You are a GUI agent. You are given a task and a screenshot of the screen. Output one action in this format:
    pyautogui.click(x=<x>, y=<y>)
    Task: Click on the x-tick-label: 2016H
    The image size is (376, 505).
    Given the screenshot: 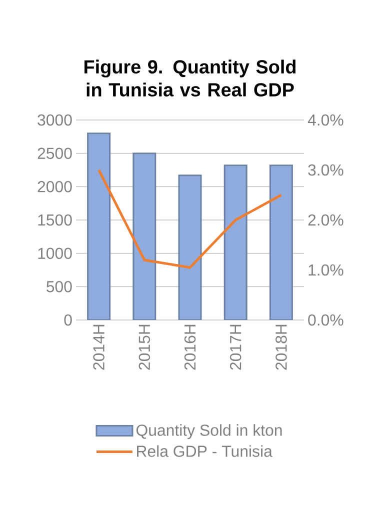 What is the action you would take?
    pyautogui.click(x=190, y=347)
    